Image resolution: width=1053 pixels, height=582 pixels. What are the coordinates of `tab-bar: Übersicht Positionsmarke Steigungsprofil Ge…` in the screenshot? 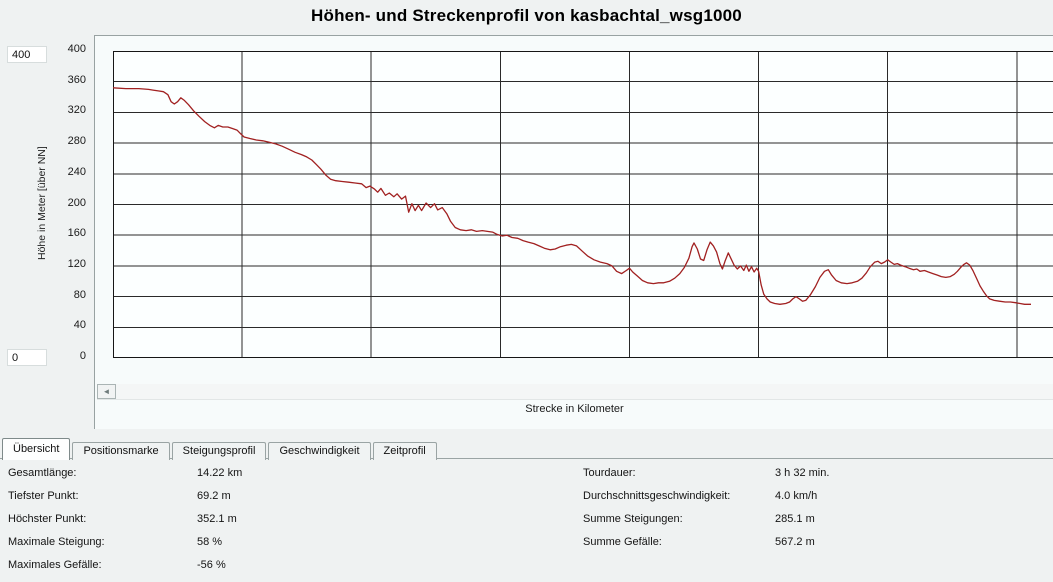 It's located at (527, 449).